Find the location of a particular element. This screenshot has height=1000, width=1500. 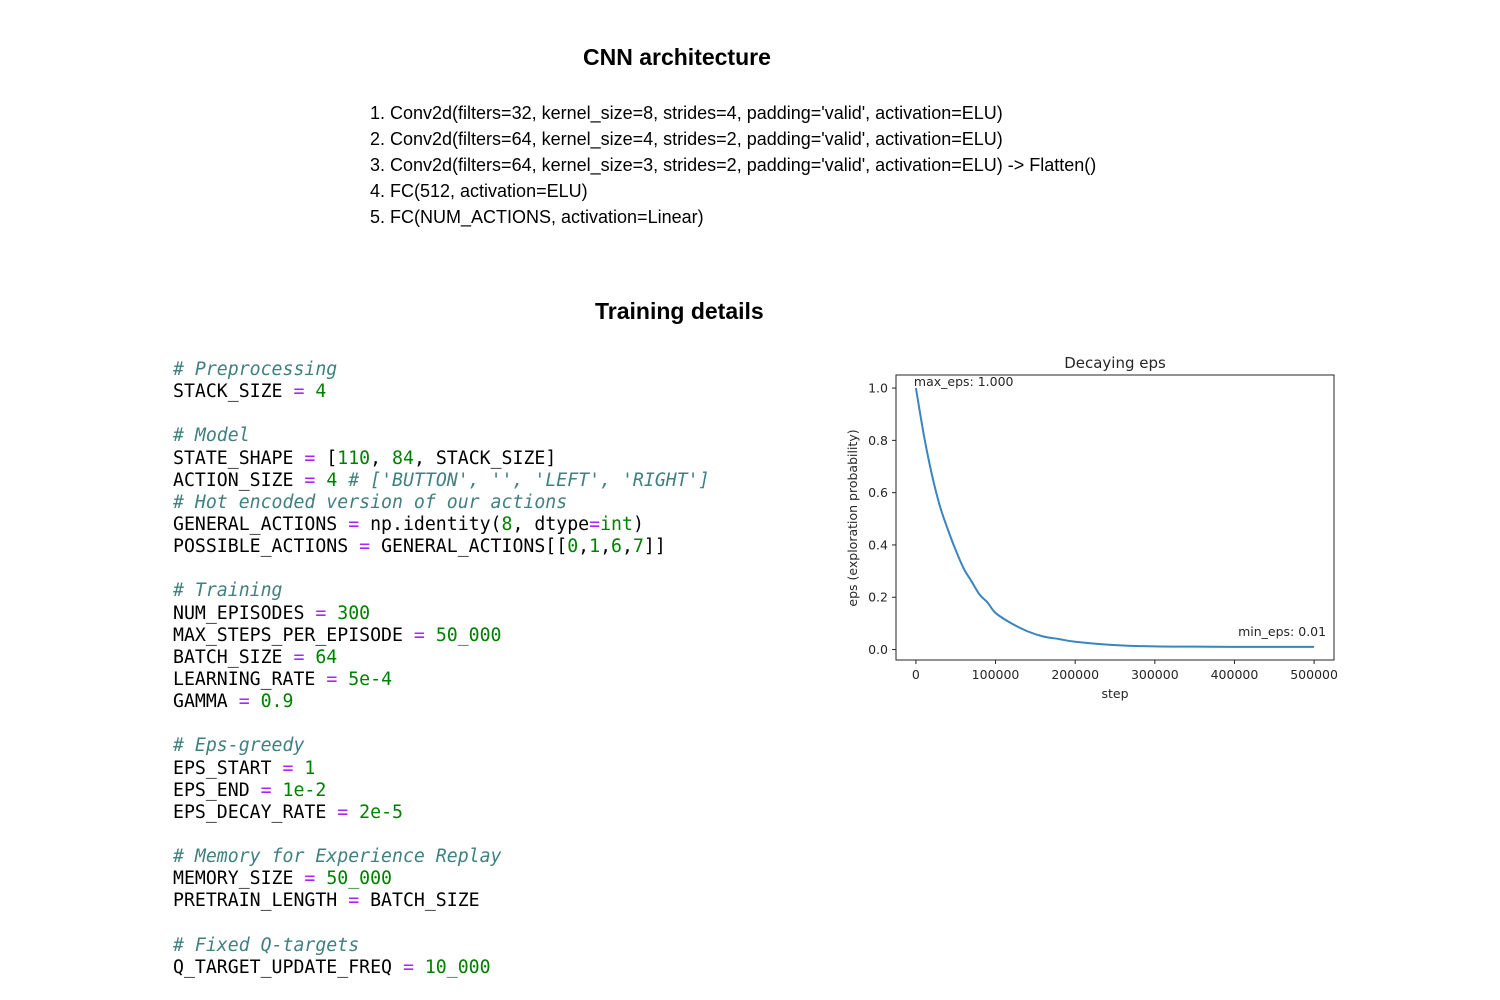

code-value: 2e-5 is located at coordinates (381, 812).